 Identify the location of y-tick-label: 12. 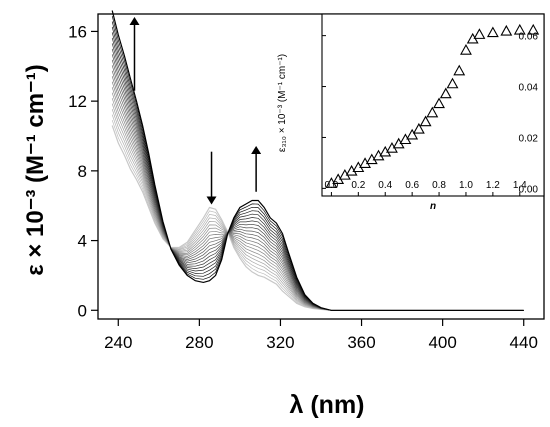
(77, 101).